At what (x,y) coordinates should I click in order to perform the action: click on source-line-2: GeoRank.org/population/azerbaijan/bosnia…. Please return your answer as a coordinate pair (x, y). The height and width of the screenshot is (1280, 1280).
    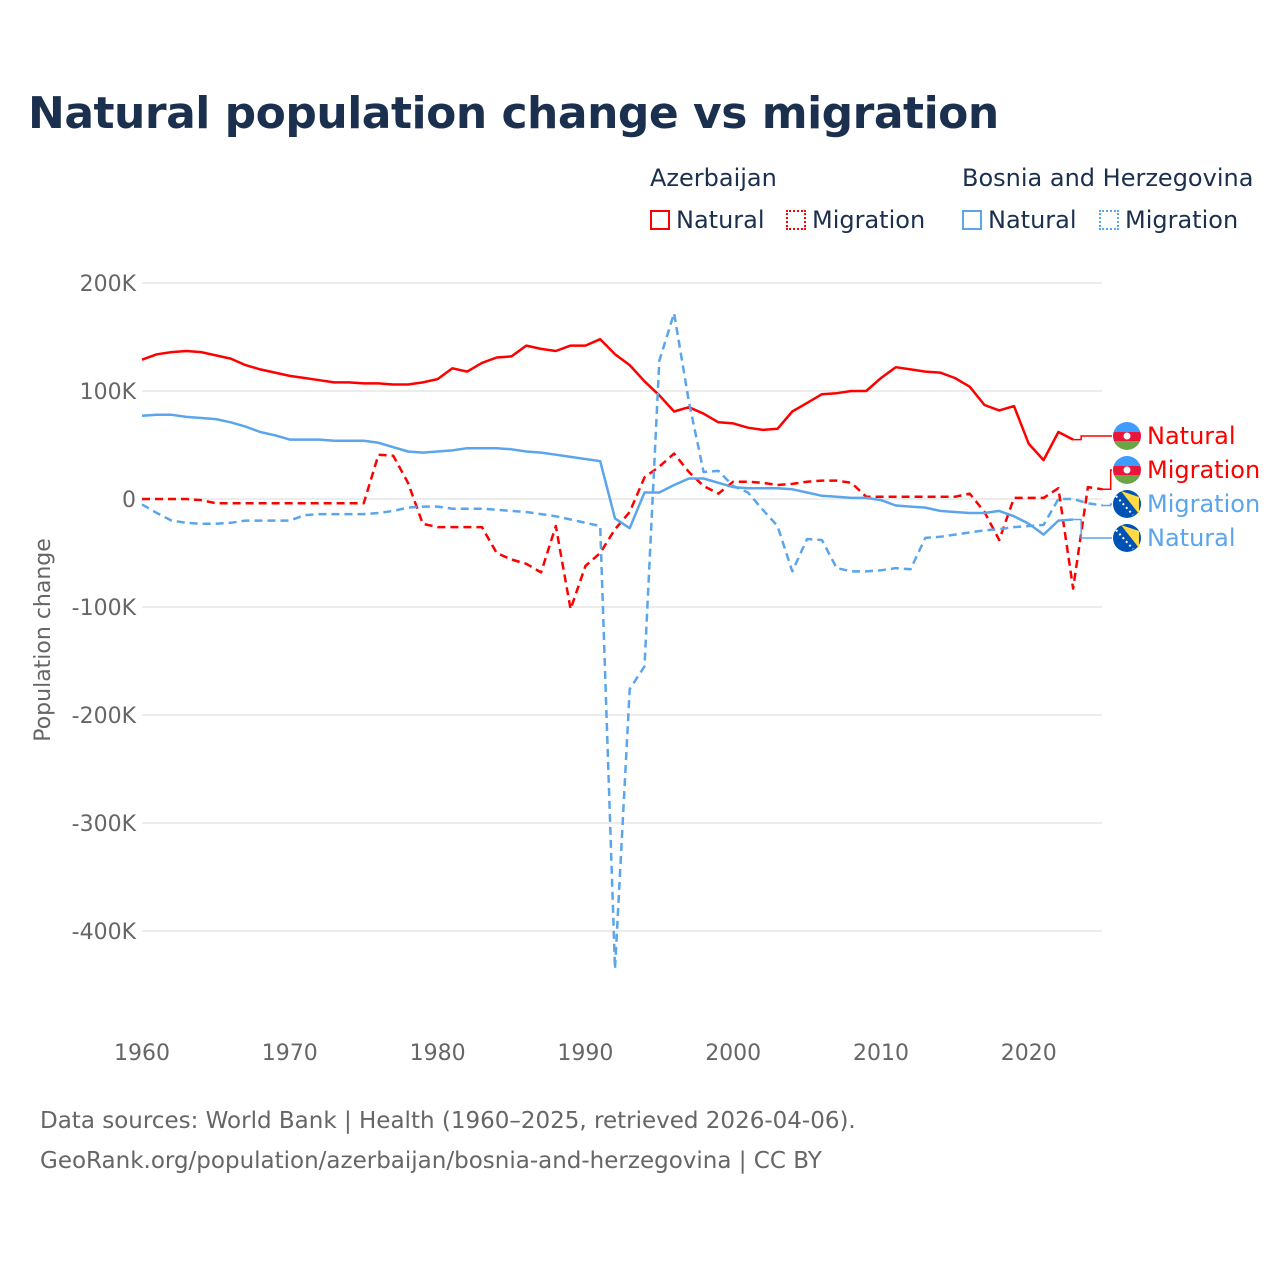
    Looking at the image, I should click on (431, 1161).